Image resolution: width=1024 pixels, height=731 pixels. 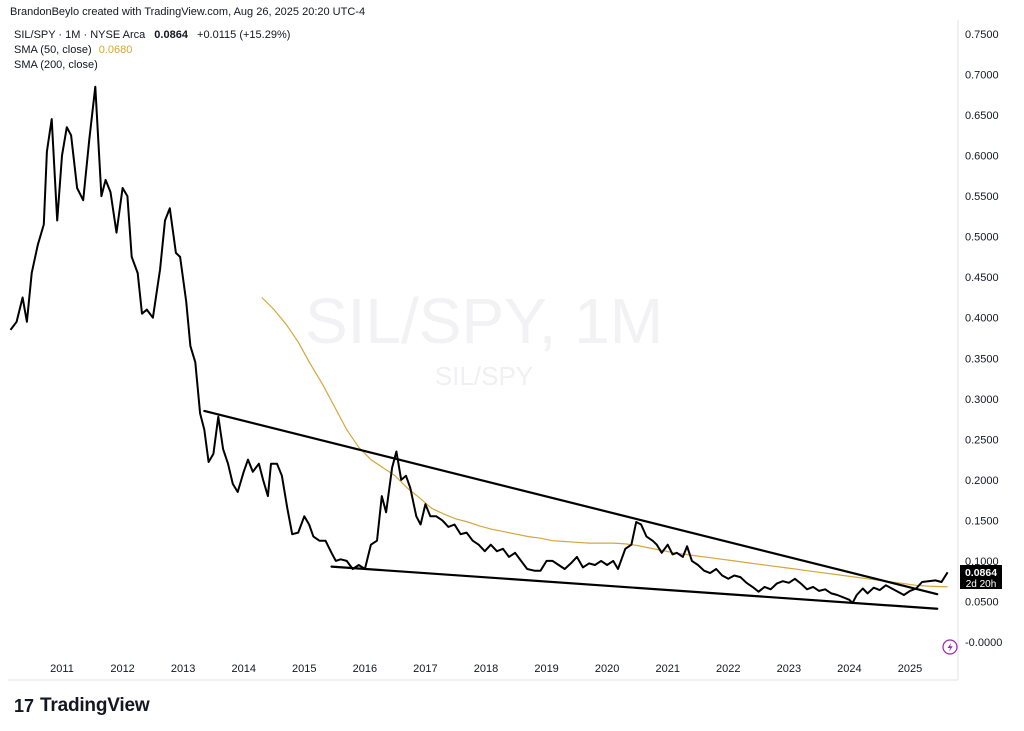 I want to click on tradingview-footer: 17 TradingView, so click(x=82, y=706).